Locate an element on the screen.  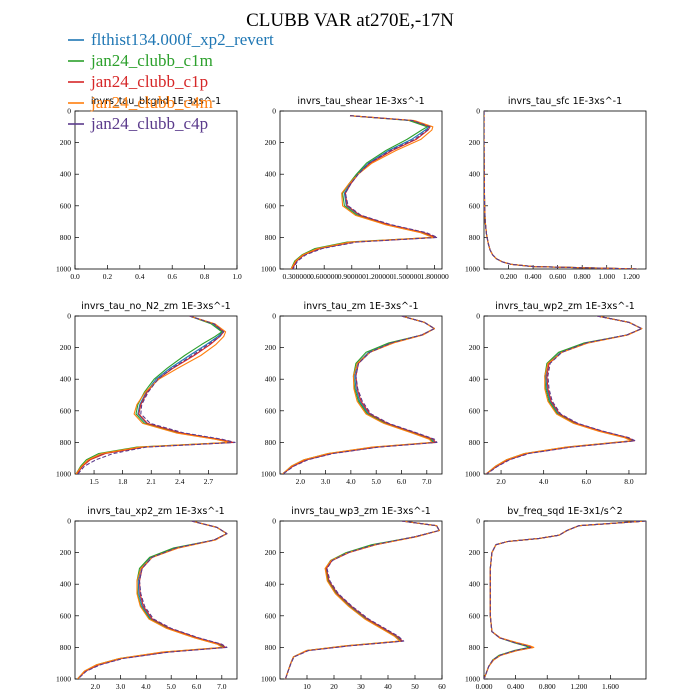
x-tick-label: 2.4 is located at coordinates (180, 481).